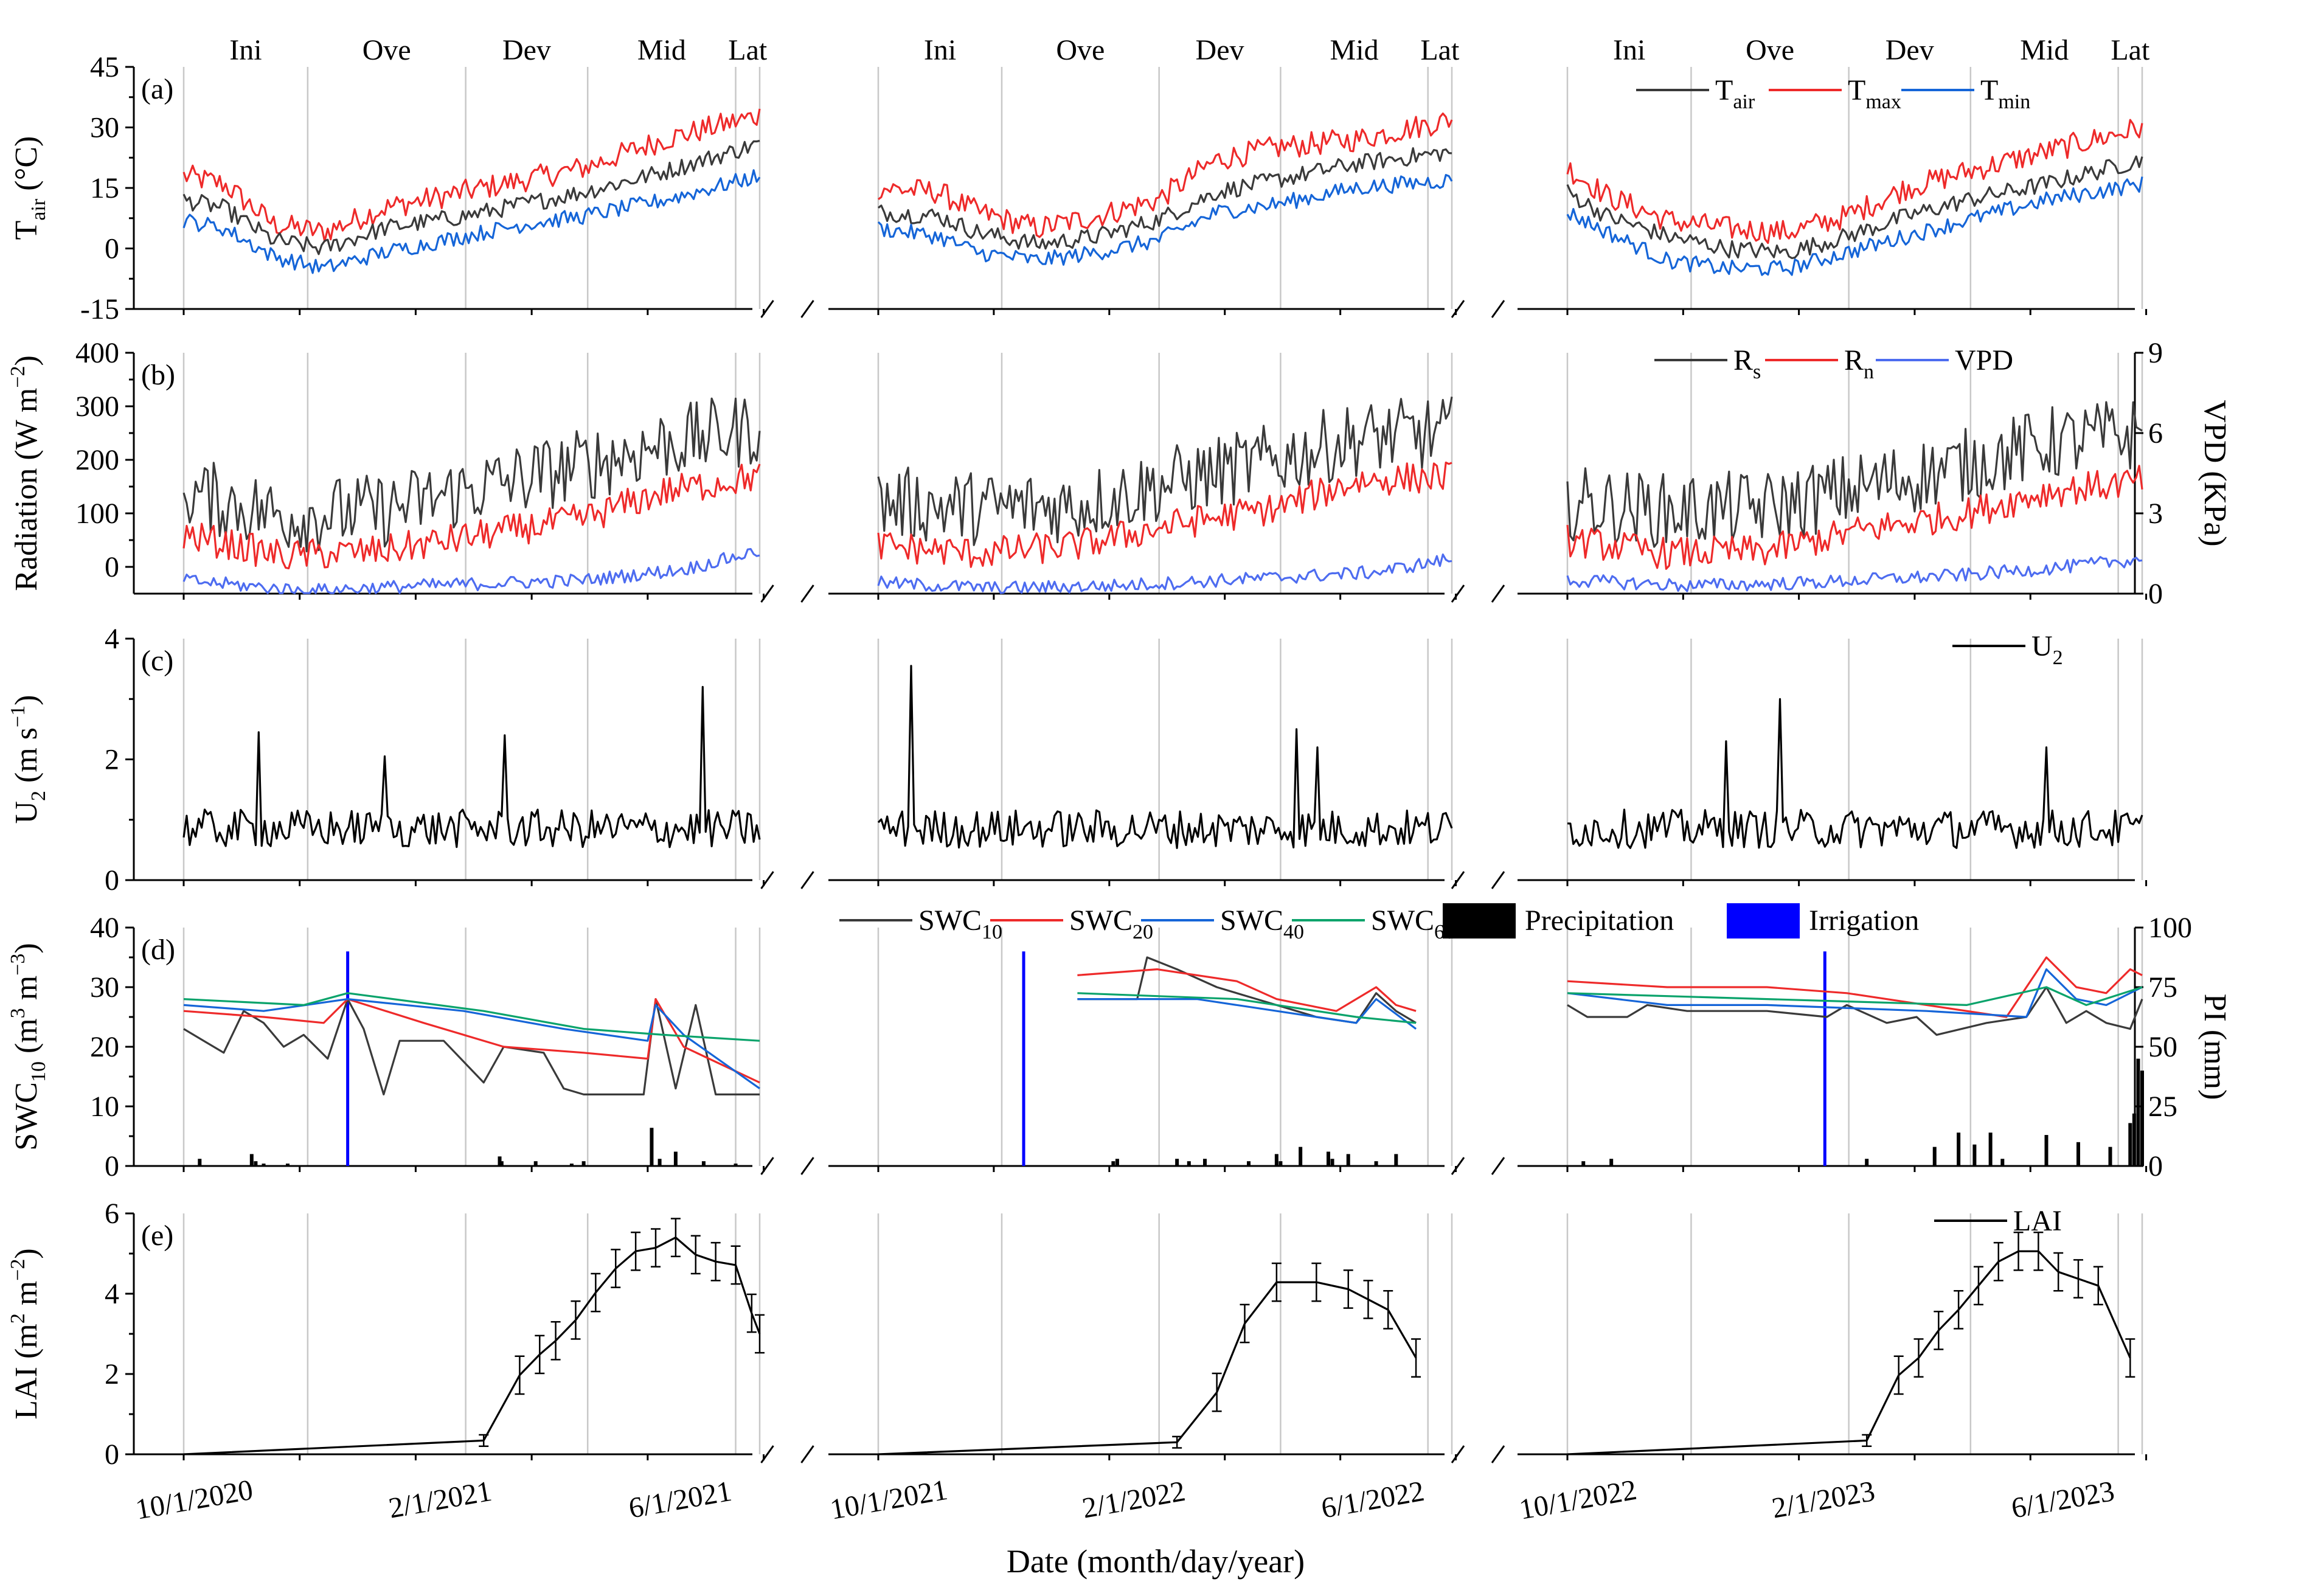 Image resolution: width=2307 pixels, height=1596 pixels. I want to click on legend-label: Precipitation, so click(1599, 920).